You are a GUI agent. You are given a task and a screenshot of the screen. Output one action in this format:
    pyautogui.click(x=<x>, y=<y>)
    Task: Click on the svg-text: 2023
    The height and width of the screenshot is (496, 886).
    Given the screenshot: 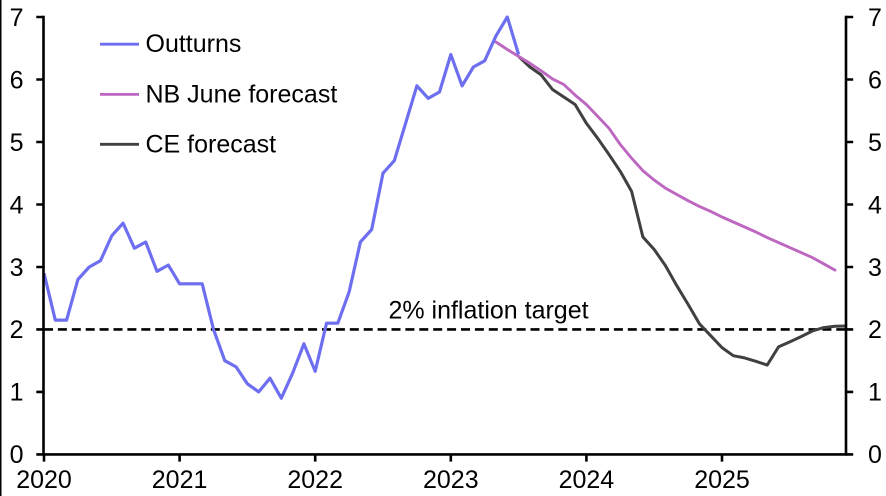 What is the action you would take?
    pyautogui.click(x=451, y=480)
    